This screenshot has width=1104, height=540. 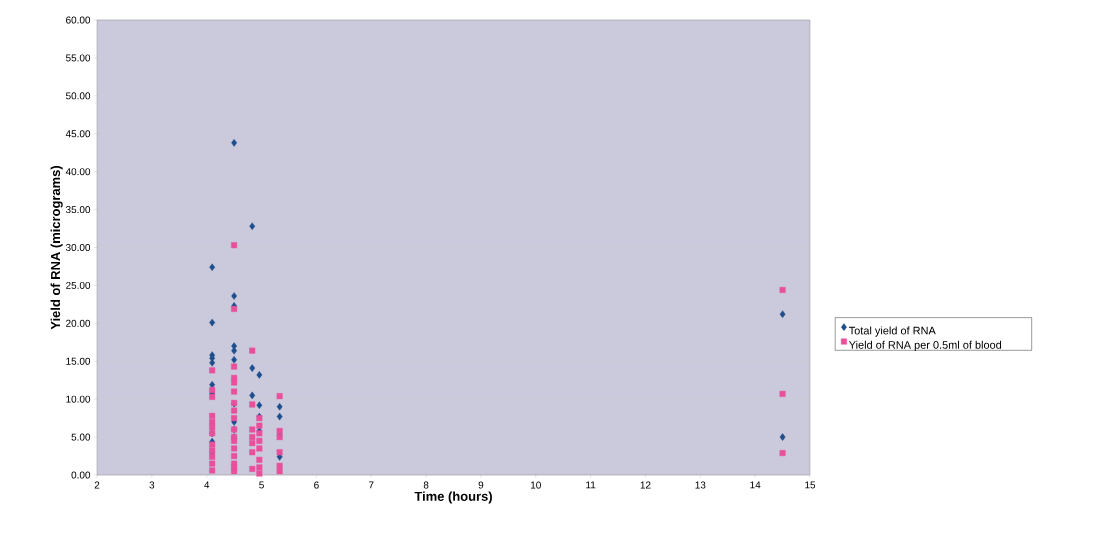 I want to click on y-tick-label: 35.00, so click(x=78, y=210).